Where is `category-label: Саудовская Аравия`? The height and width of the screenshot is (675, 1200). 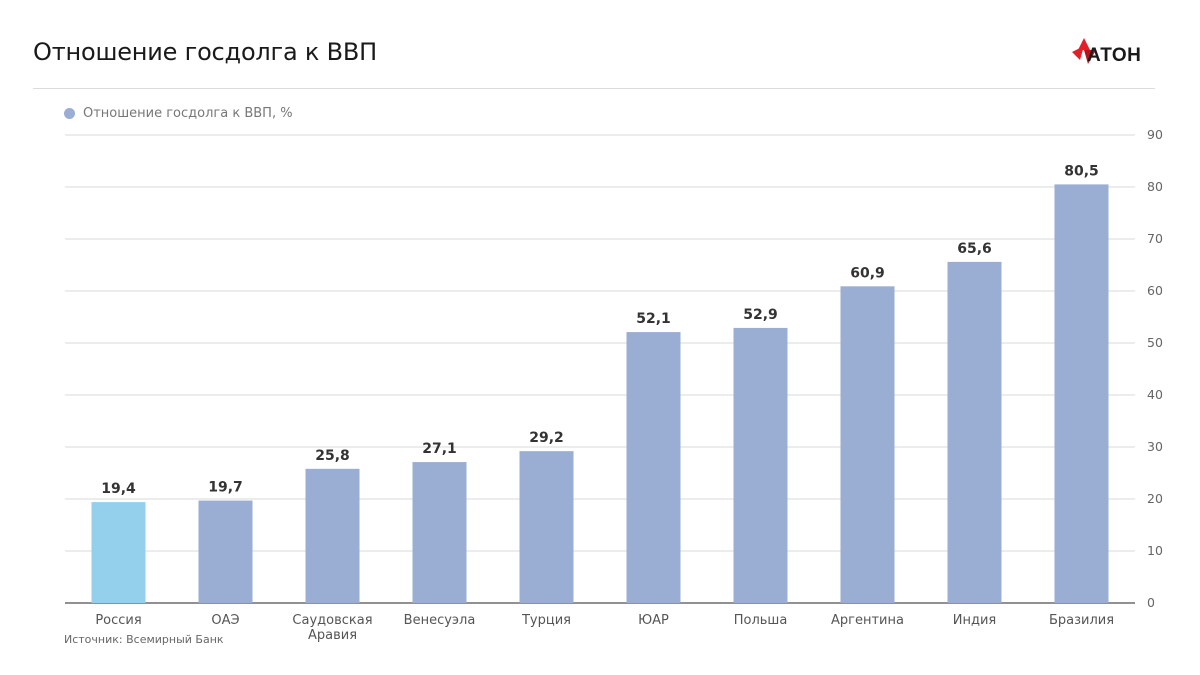 category-label: Саудовская Аравия is located at coordinates (332, 628).